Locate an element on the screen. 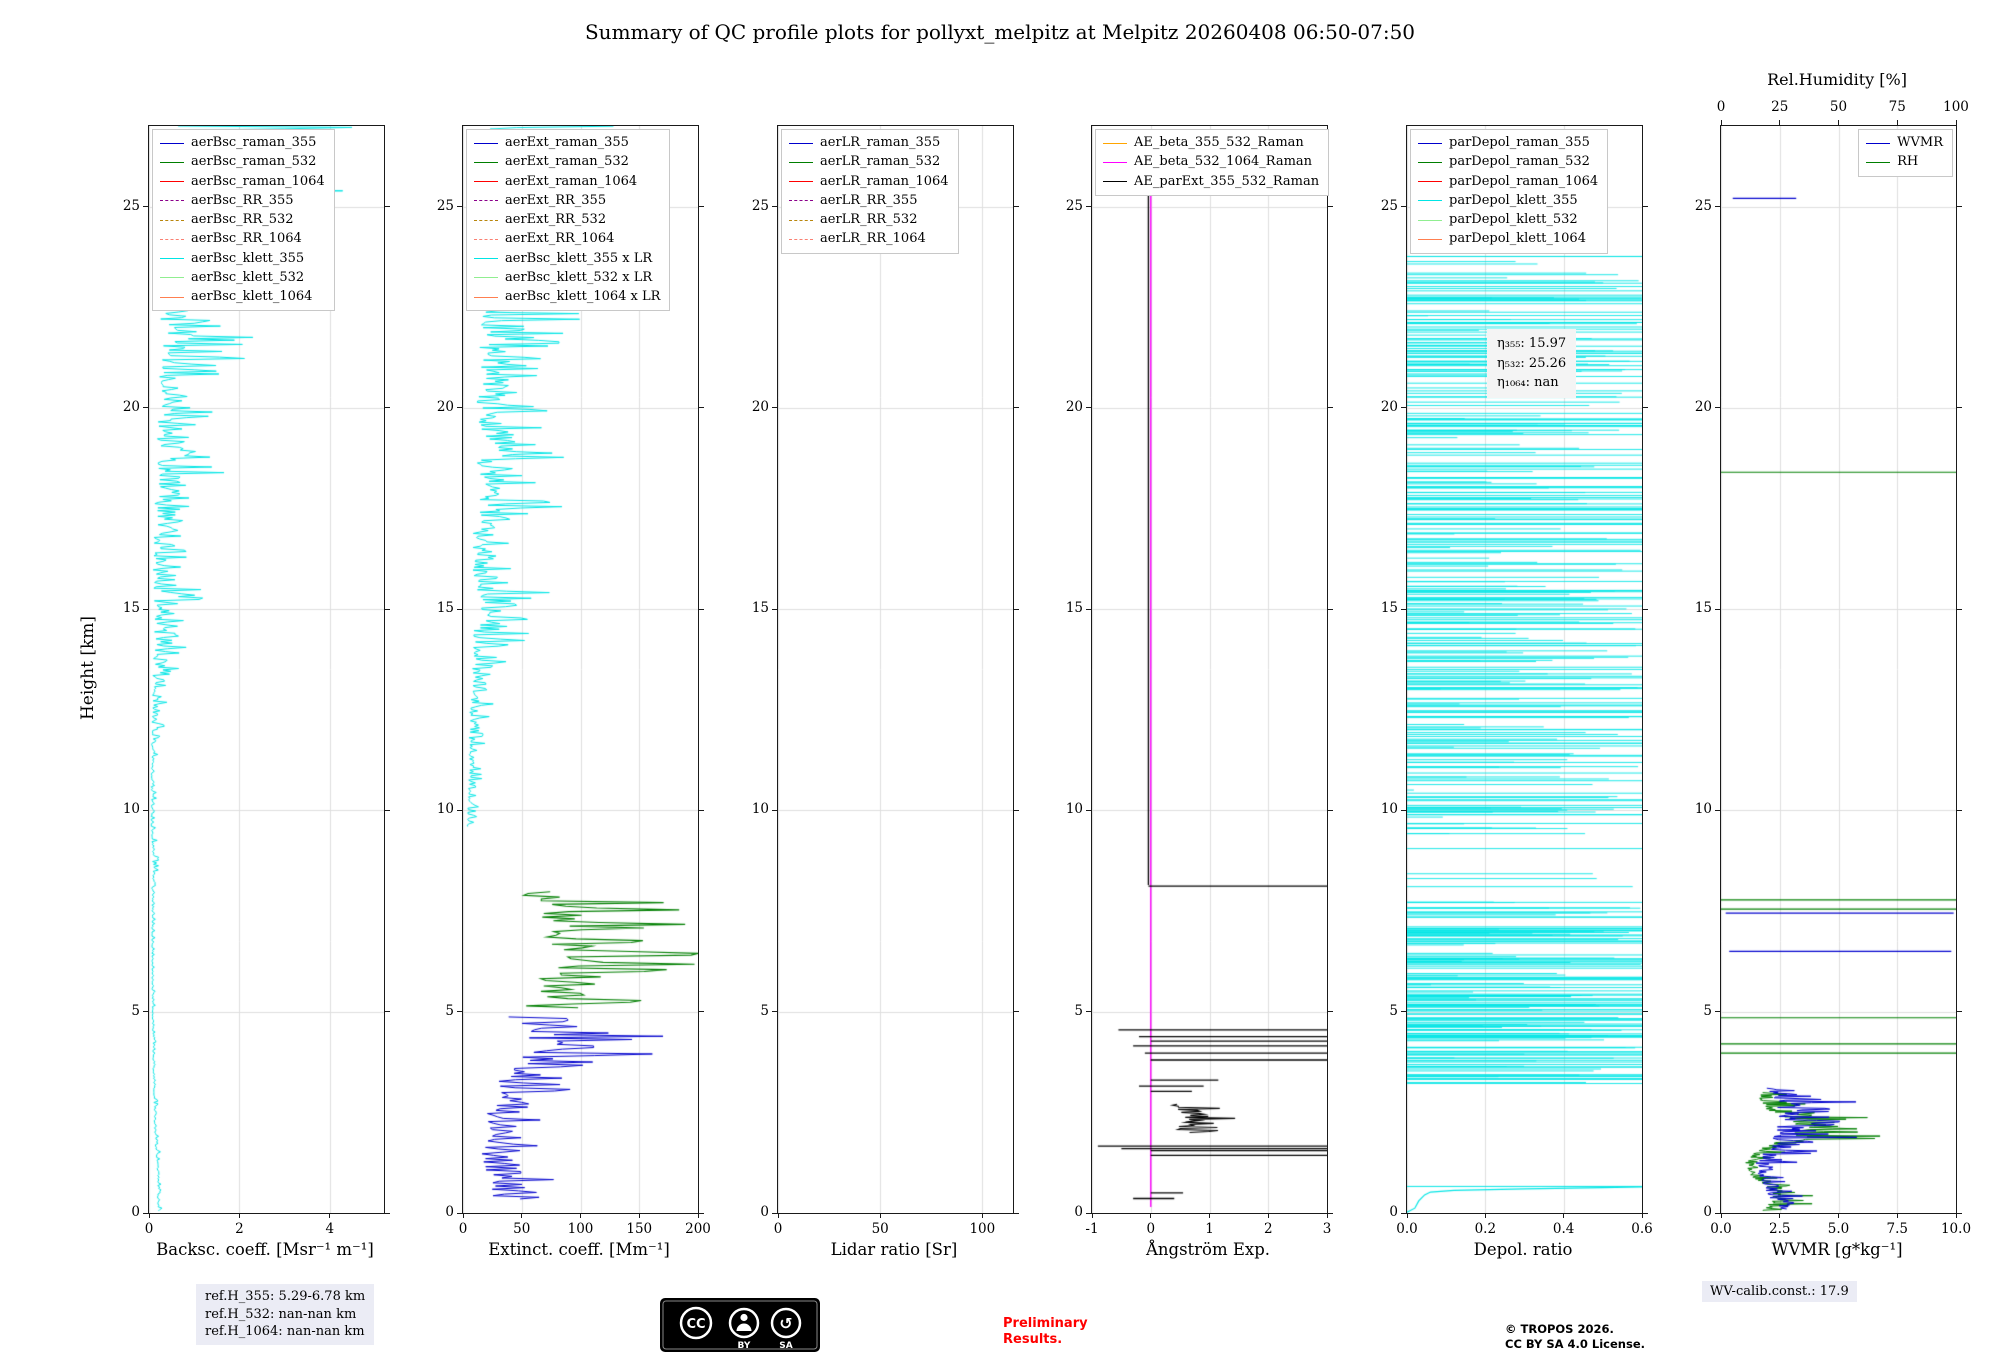 The height and width of the screenshot is (1360, 2000). x-tick-label: 10.0 is located at coordinates (1956, 1229).